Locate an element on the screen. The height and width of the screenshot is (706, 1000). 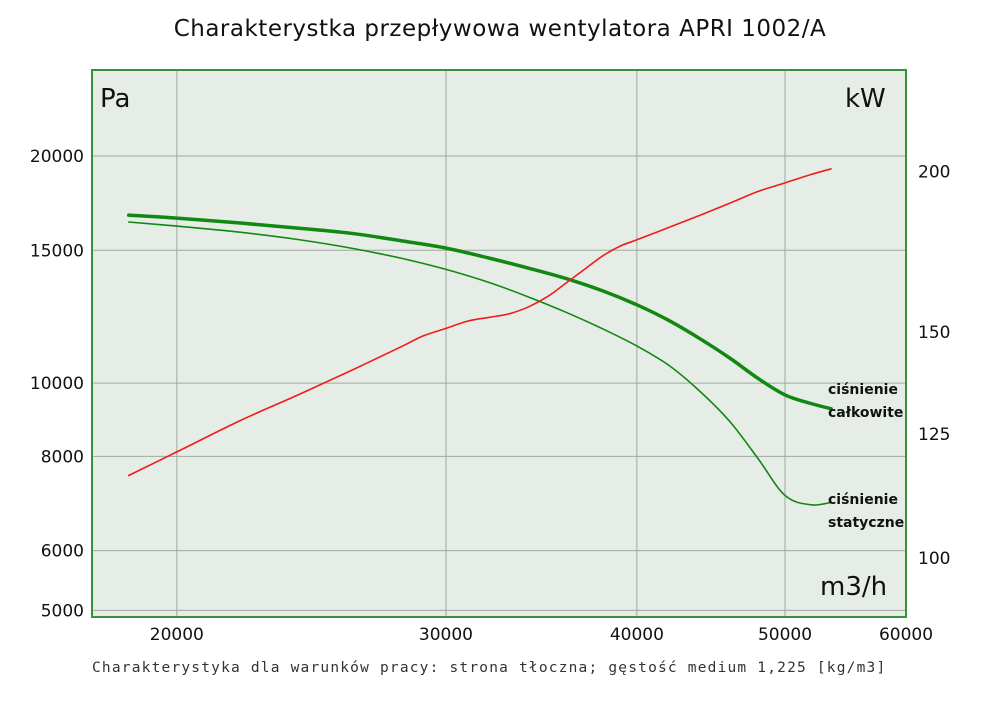
left-axis-unit: Pa is located at coordinates (115, 99).